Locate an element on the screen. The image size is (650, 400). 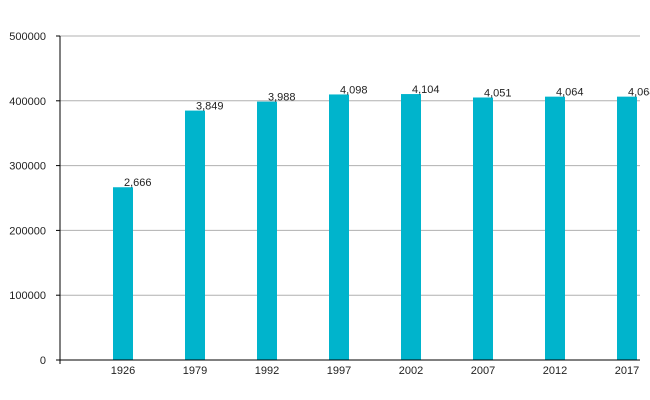
x-tick-label: 2012 is located at coordinates (555, 371).